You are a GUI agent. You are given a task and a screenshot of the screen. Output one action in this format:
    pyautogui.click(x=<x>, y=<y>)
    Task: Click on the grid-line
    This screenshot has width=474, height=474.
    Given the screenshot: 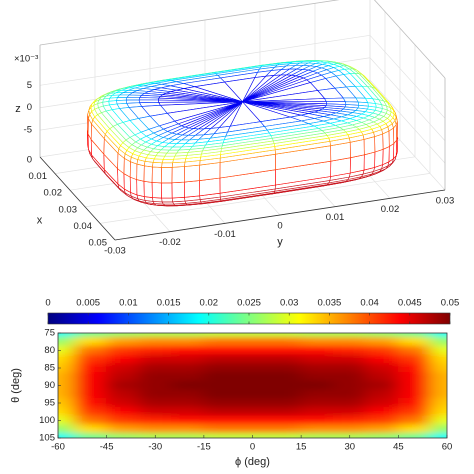 What is the action you would take?
    pyautogui.click(x=407, y=77)
    